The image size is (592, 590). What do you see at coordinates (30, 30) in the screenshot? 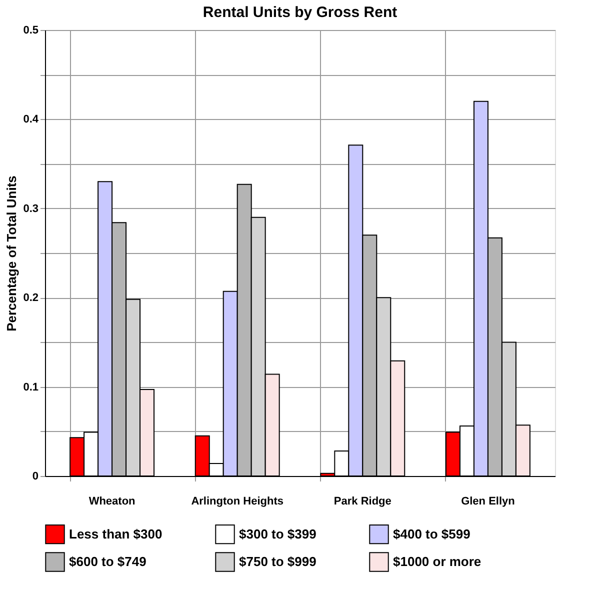
I see `y-tick-label: 0.5` at bounding box center [30, 30].